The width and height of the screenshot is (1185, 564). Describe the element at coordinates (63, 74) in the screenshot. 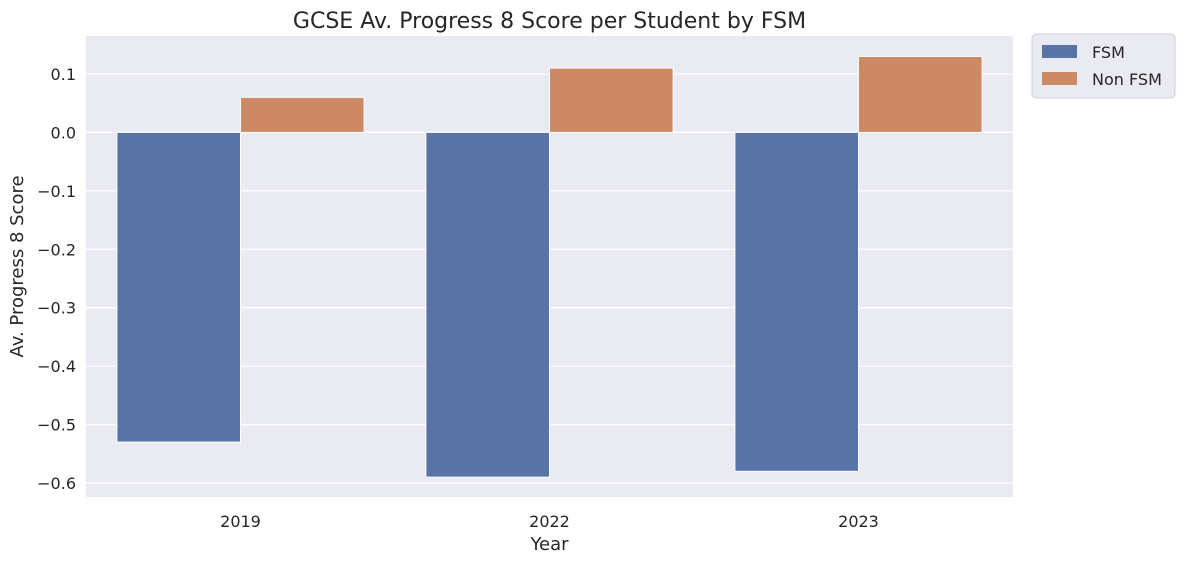

I see `y-tick-label: 0.1` at that location.